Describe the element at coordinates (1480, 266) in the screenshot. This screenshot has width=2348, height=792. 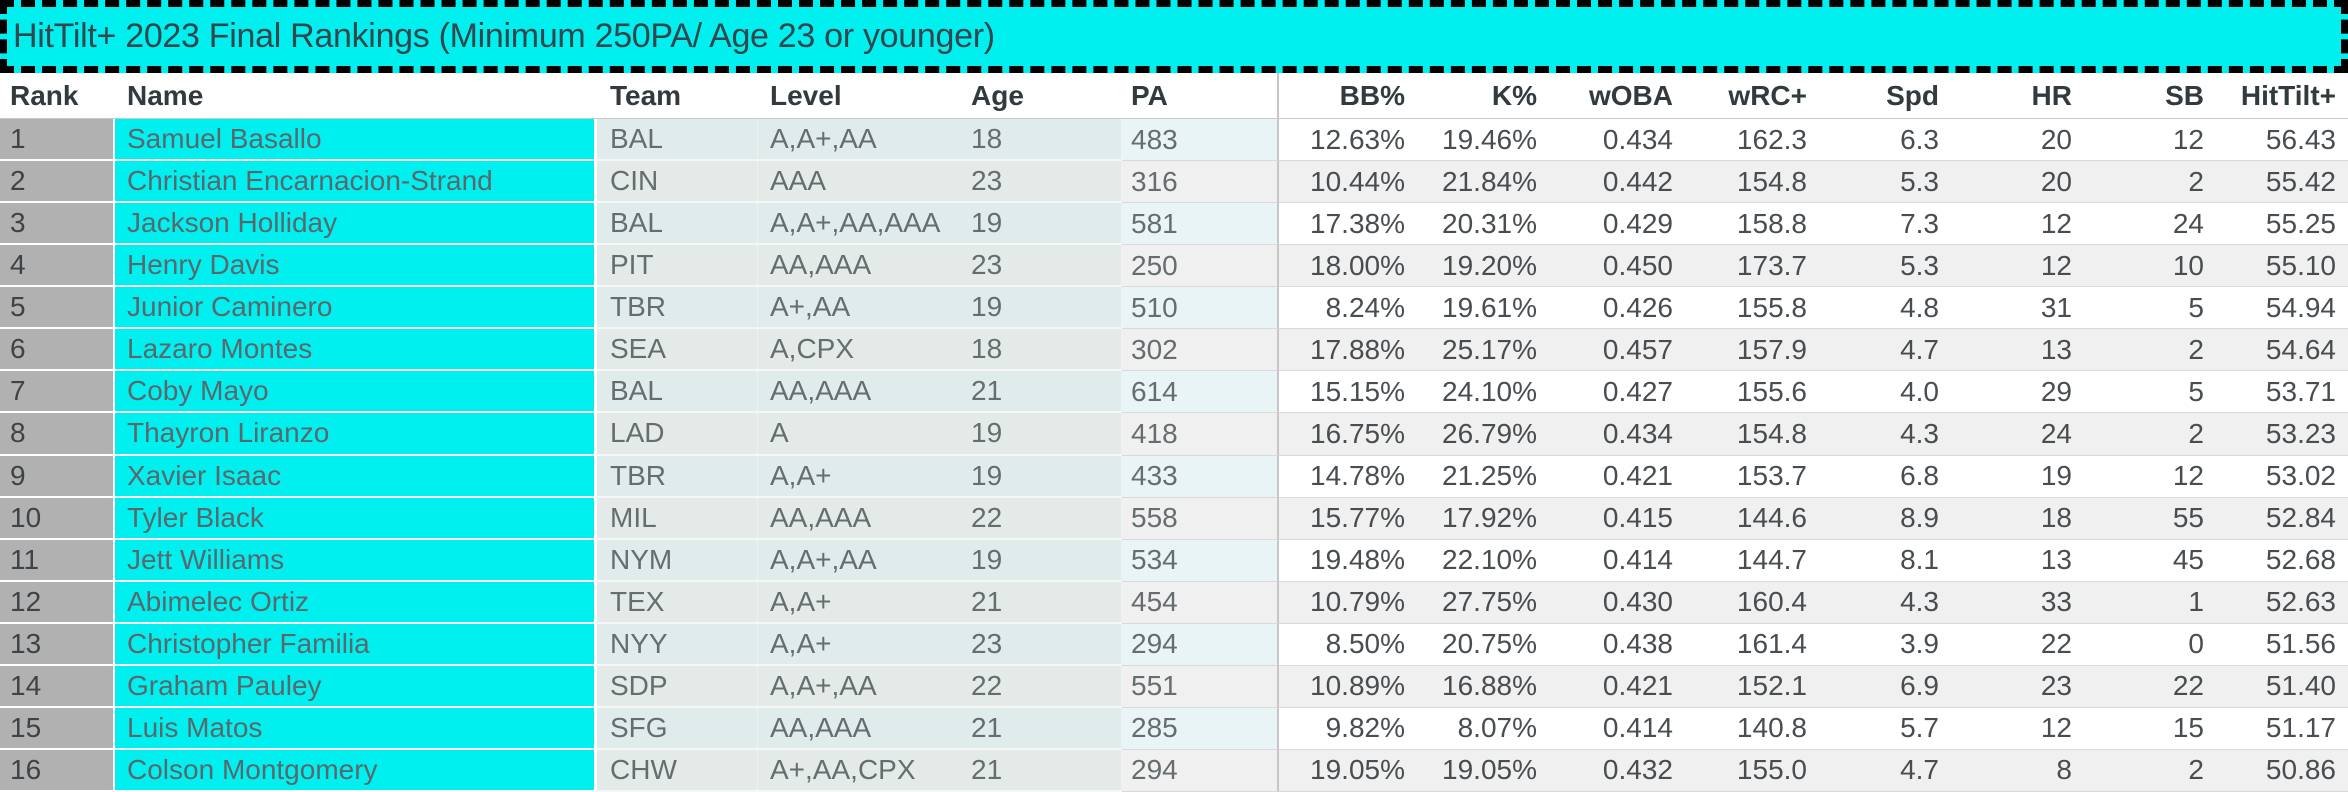
I see `cell-k: 19.20%` at that location.